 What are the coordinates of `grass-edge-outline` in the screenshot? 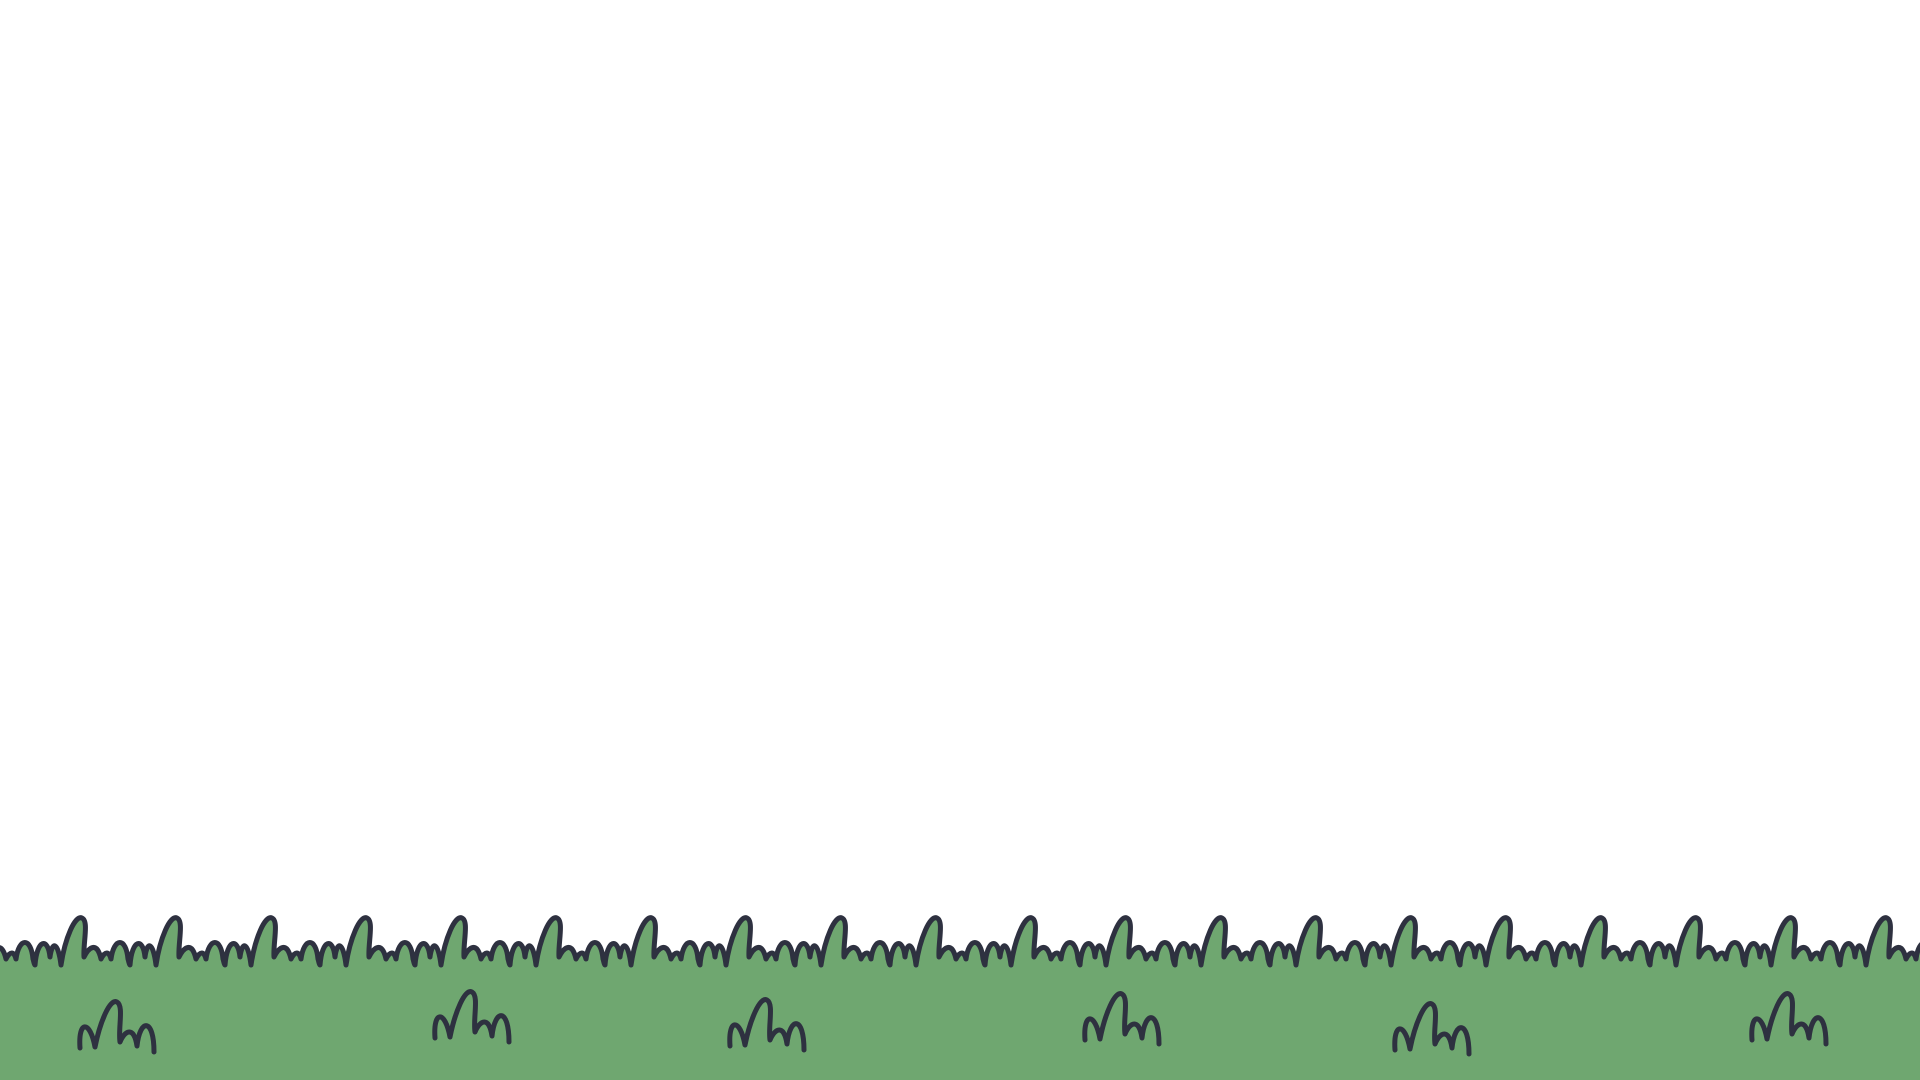 It's located at (960, 941).